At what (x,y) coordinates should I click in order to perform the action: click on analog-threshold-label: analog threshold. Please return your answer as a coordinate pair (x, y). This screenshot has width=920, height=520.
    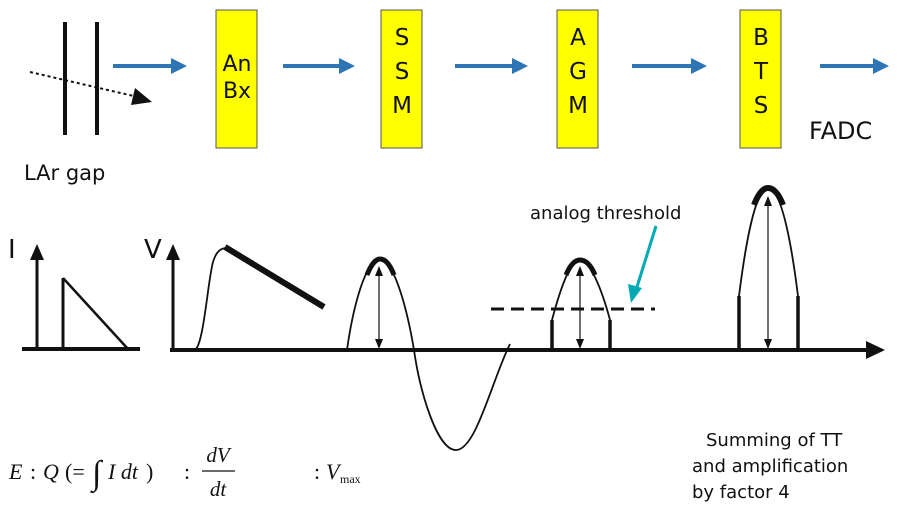
    Looking at the image, I should click on (605, 213).